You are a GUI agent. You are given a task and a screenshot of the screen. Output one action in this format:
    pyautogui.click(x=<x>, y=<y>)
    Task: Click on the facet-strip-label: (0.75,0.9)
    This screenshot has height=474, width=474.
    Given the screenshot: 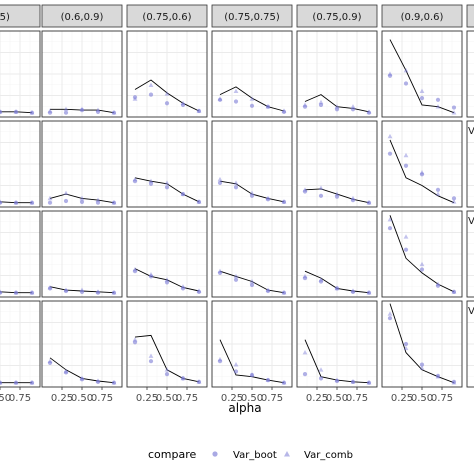 What is the action you would take?
    pyautogui.click(x=336, y=17)
    